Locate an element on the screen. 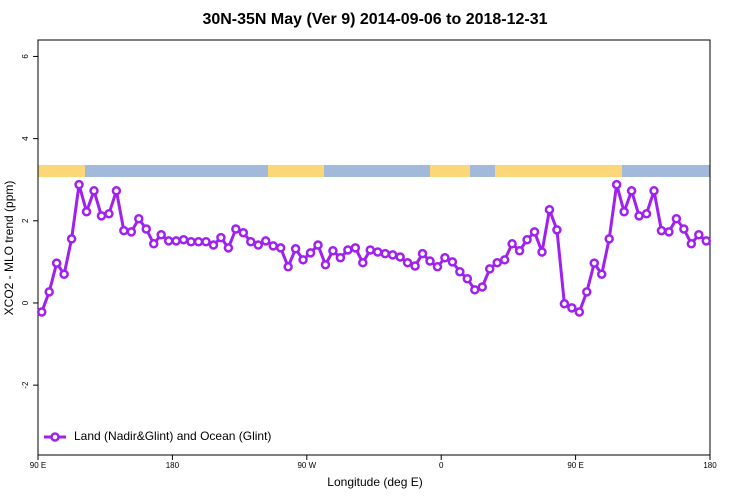 The width and height of the screenshot is (750, 500). legend-marker is located at coordinates (55, 437).